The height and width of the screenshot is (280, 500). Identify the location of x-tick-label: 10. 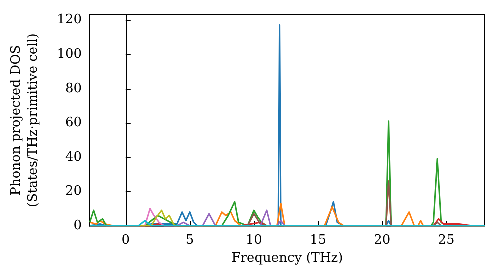
(254, 240).